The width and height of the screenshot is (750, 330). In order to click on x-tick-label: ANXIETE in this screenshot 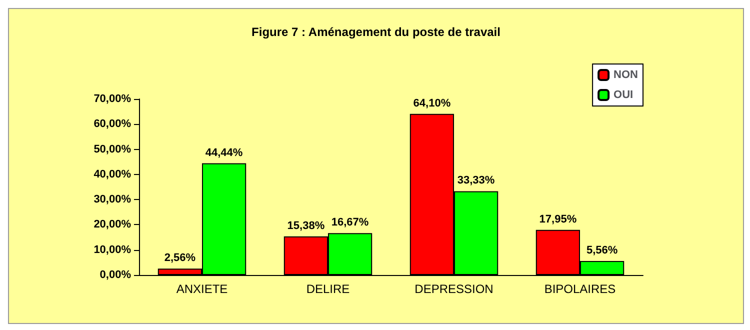, I will do `click(202, 289)`.